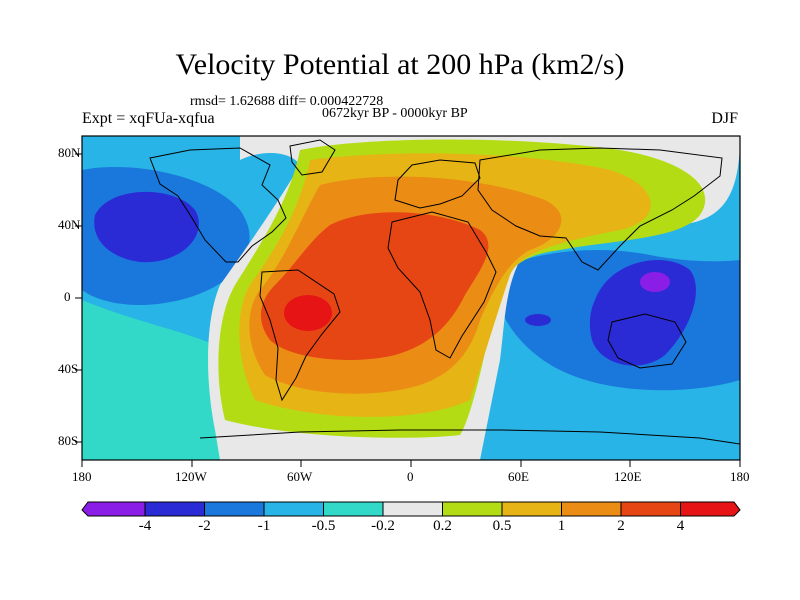 This screenshot has width=800, height=600. I want to click on colorbar-label: -4, so click(145, 526).